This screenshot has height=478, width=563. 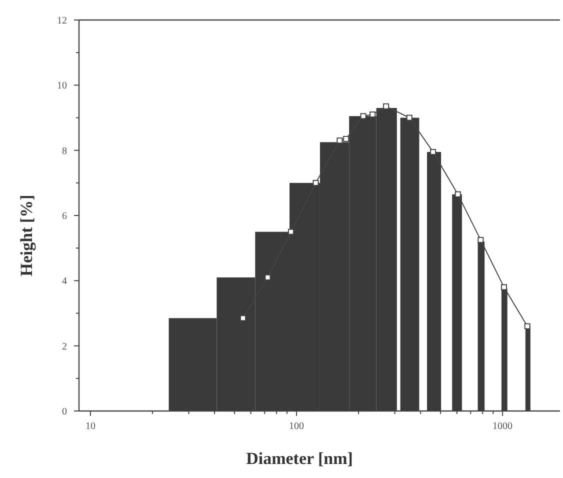 I want to click on x-tick-label: 100, so click(x=296, y=426).